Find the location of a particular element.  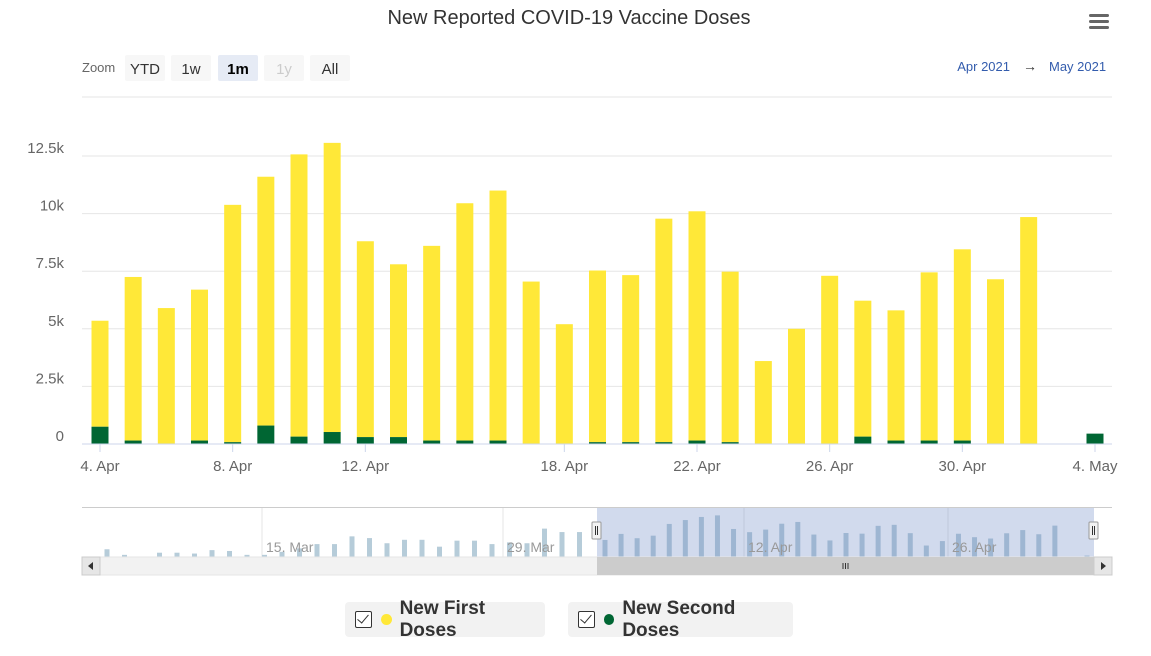

zoom-1m-button: 1m is located at coordinates (238, 68).